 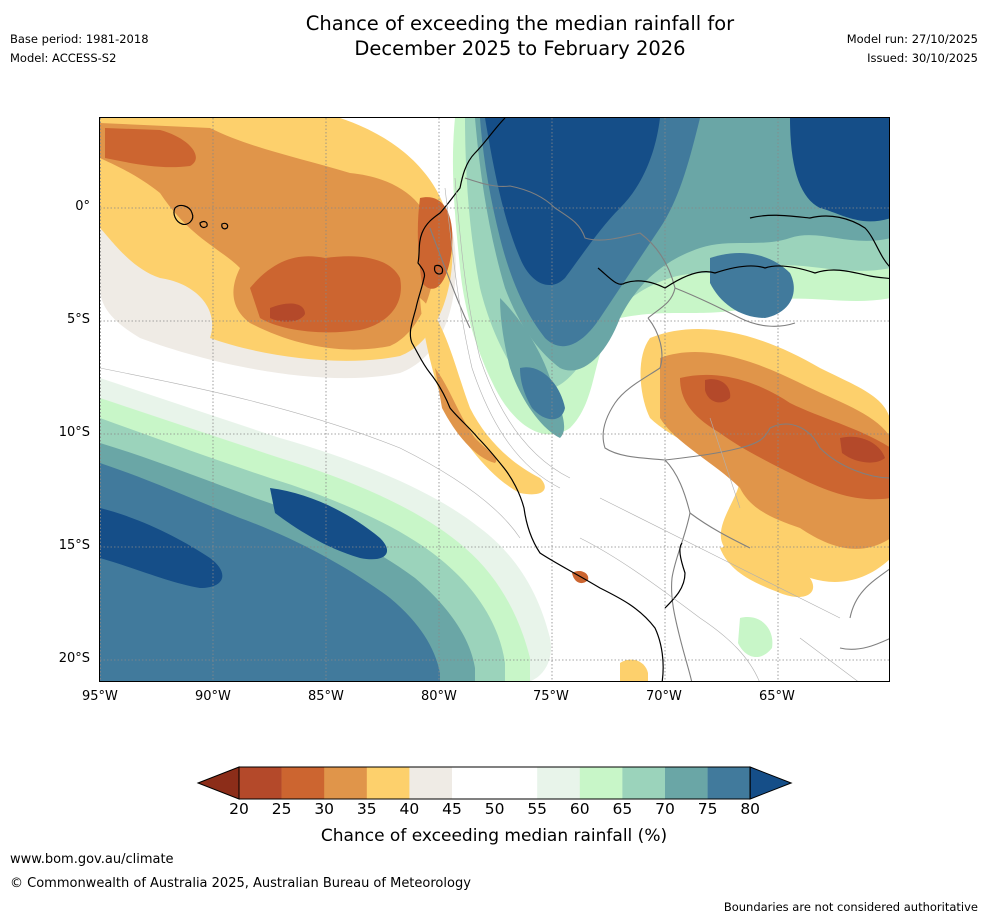 What do you see at coordinates (79, 39) in the screenshot?
I see `base-period: Base period: 1981-2018` at bounding box center [79, 39].